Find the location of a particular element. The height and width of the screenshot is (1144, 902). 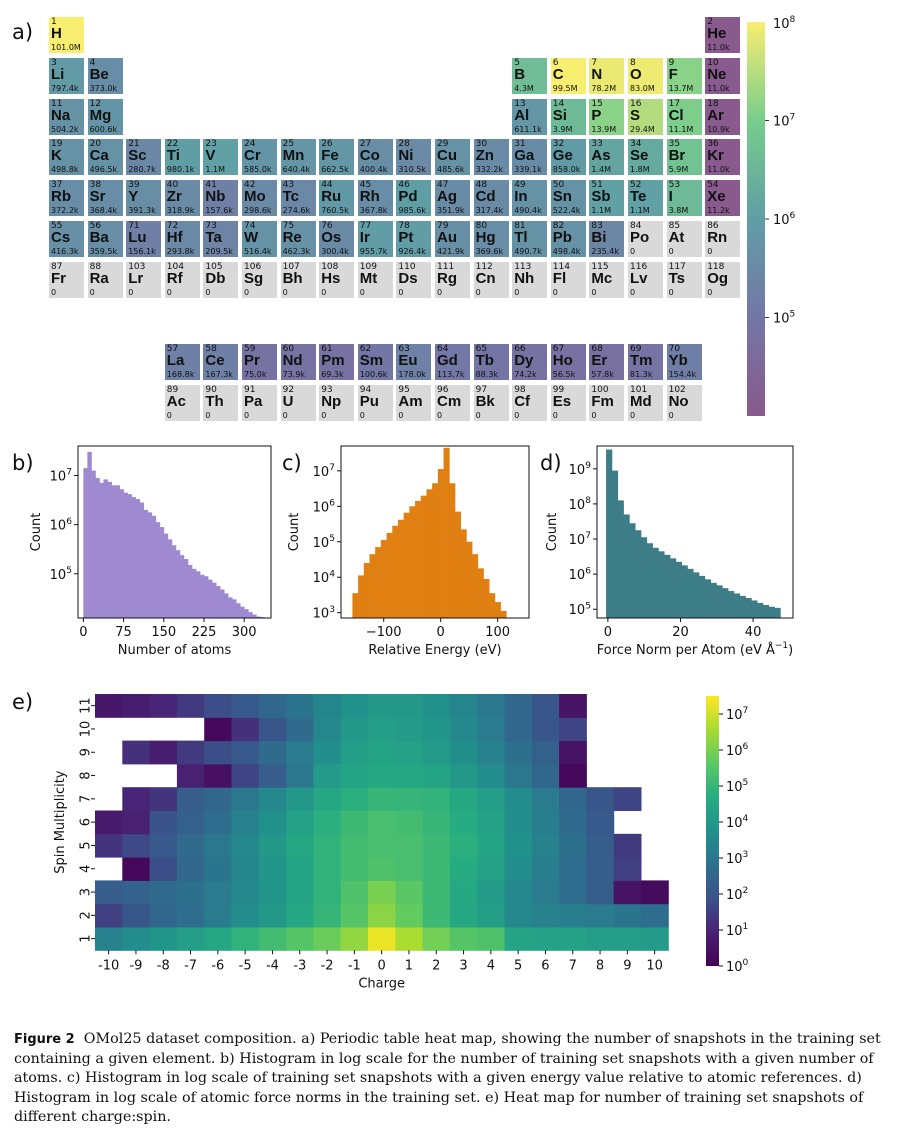

atomic-number: 105 is located at coordinates (214, 266).